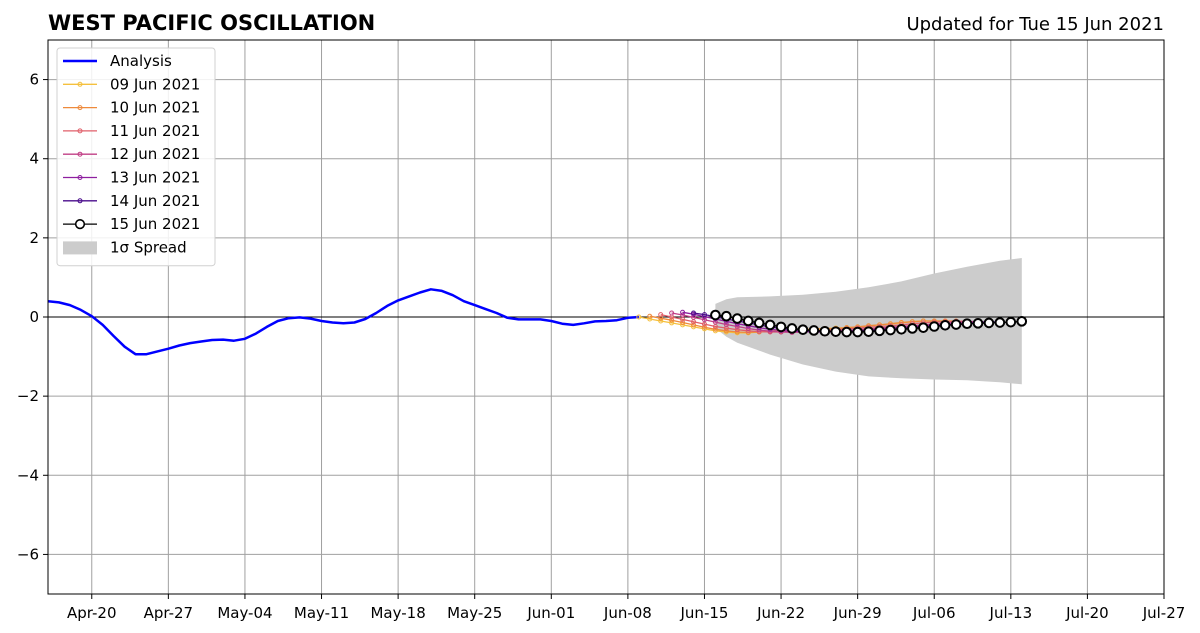  What do you see at coordinates (1035, 24) in the screenshot?
I see `chart-subtitle: Updated for Tue 15 Jun 2021` at bounding box center [1035, 24].